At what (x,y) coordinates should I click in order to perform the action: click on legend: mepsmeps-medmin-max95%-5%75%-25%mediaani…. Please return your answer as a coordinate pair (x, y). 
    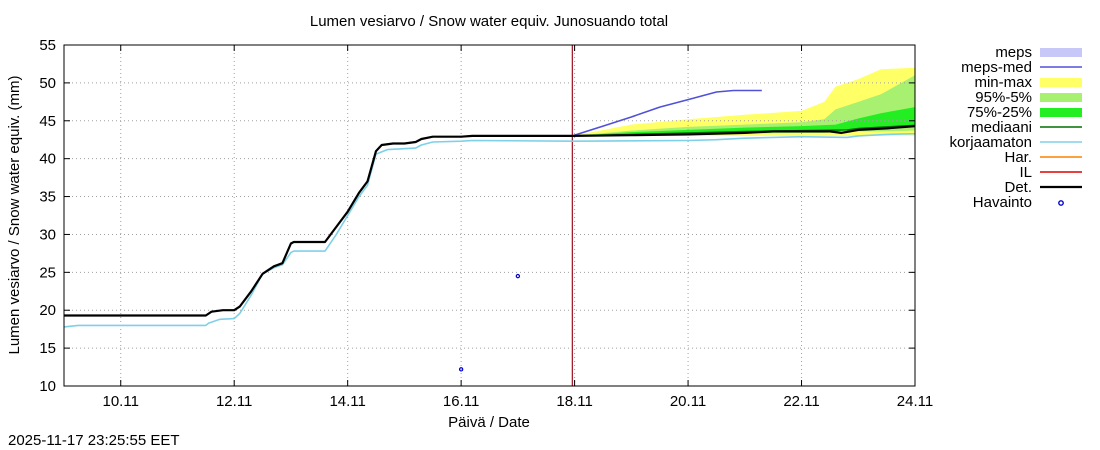
    Looking at the image, I should click on (1015, 127).